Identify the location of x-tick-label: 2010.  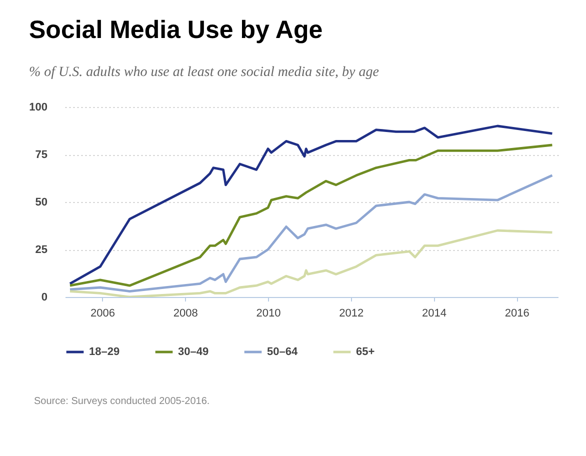
(268, 314).